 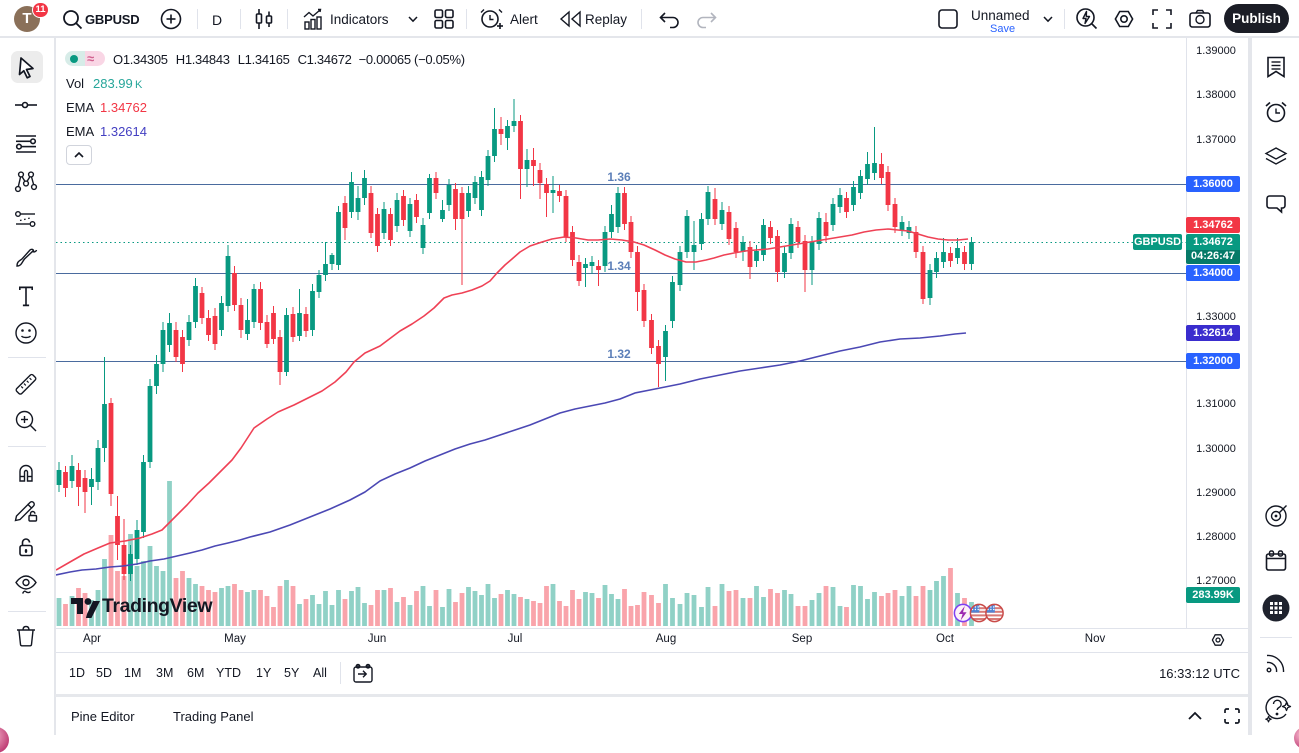 What do you see at coordinates (619, 354) in the screenshot?
I see `svg-text: 1.32` at bounding box center [619, 354].